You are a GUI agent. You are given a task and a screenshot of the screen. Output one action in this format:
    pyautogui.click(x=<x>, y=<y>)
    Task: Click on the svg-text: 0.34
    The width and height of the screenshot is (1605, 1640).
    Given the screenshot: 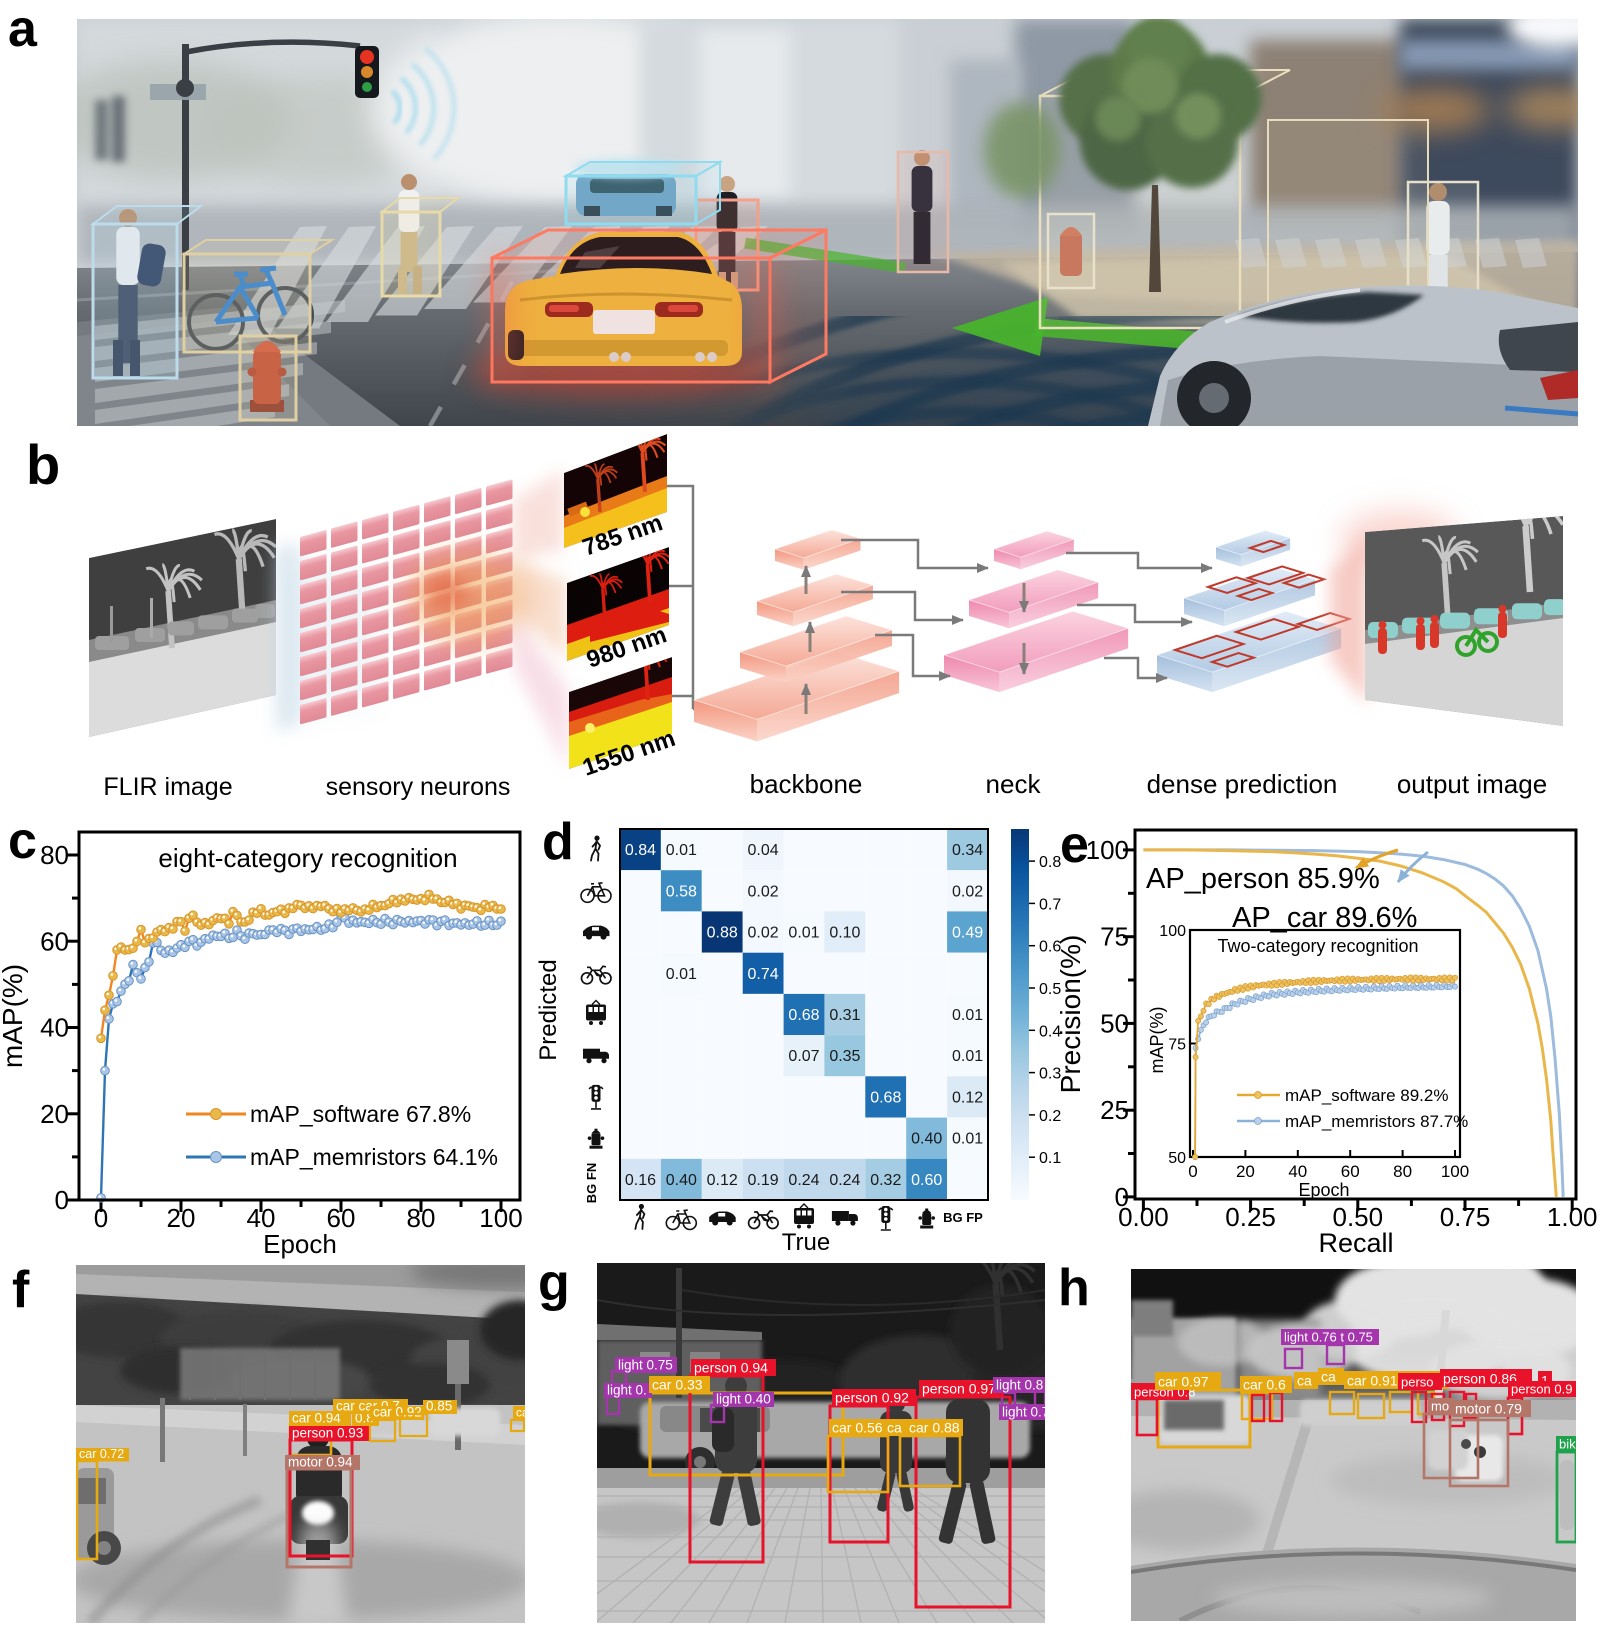 What is the action you would take?
    pyautogui.click(x=967, y=850)
    